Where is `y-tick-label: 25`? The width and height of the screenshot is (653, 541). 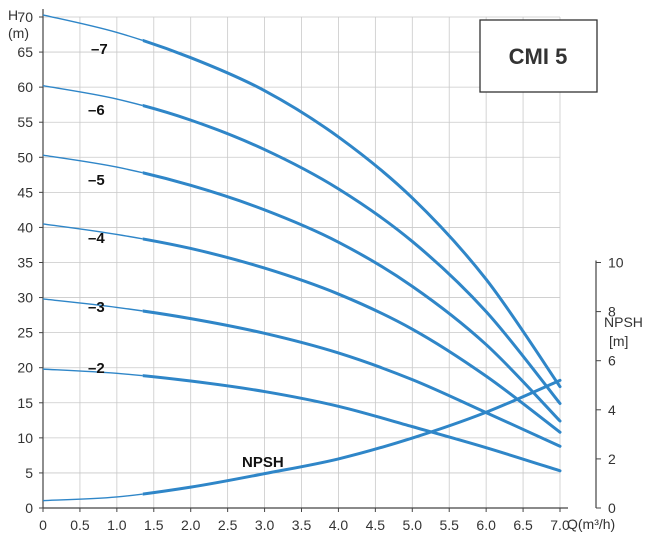
y-tick-label: 25 is located at coordinates (25, 333).